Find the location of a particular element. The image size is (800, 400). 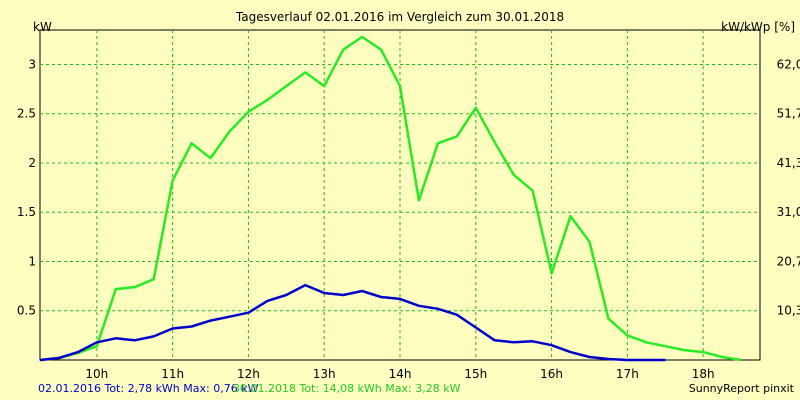

y-tick-label-left: 0.5 is located at coordinates (26, 311).